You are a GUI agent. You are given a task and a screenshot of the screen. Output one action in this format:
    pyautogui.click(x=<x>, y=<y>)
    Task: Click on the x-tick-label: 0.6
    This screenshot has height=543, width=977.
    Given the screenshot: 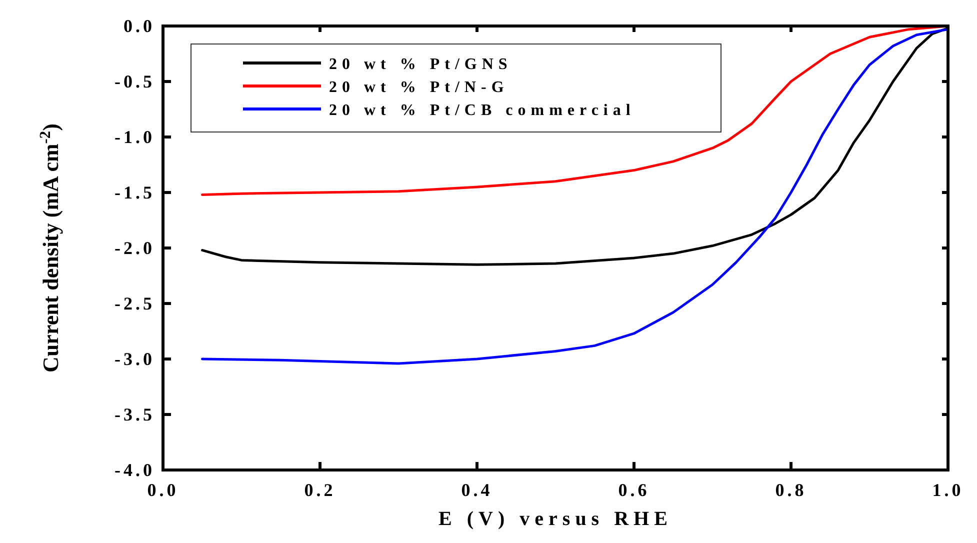 What is the action you would take?
    pyautogui.click(x=634, y=490)
    